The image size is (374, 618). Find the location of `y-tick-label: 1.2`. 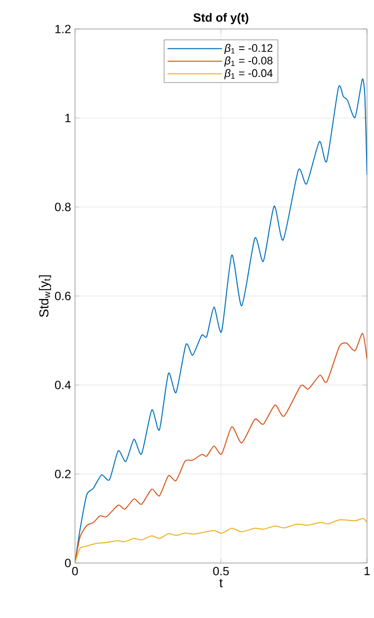

y-tick-label: 1.2 is located at coordinates (63, 29).